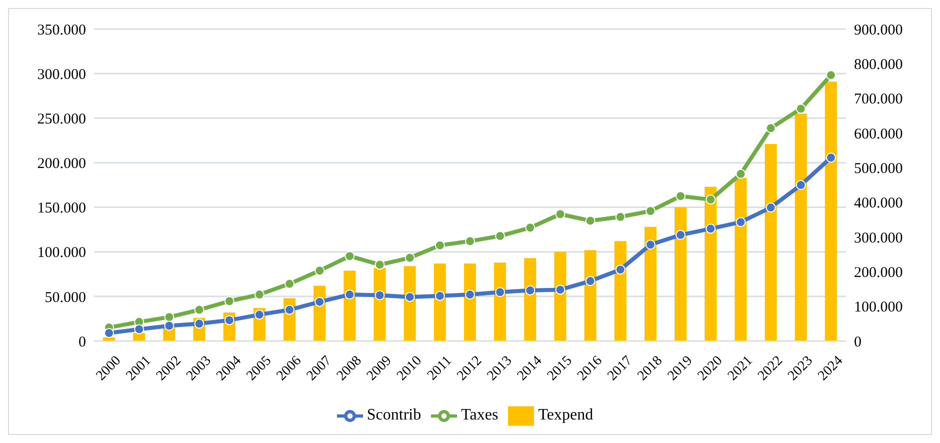  What do you see at coordinates (878, 272) in the screenshot?
I see `y2-tick-label: 200.000` at bounding box center [878, 272].